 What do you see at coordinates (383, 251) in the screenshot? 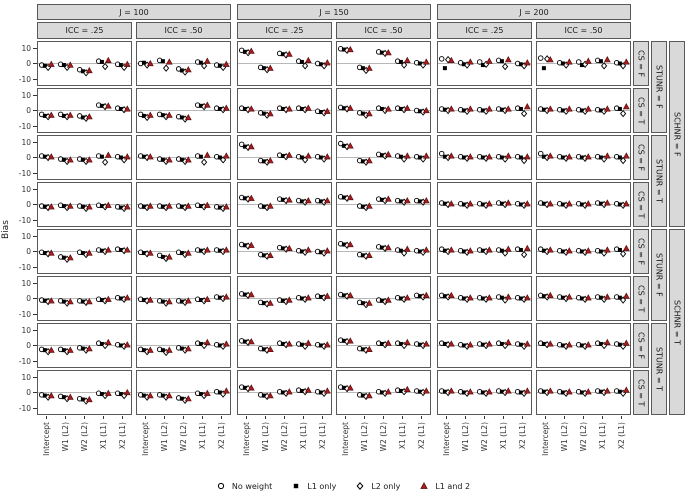
I see `panel-schnrT-stunrF-csF-col4` at bounding box center [383, 251].